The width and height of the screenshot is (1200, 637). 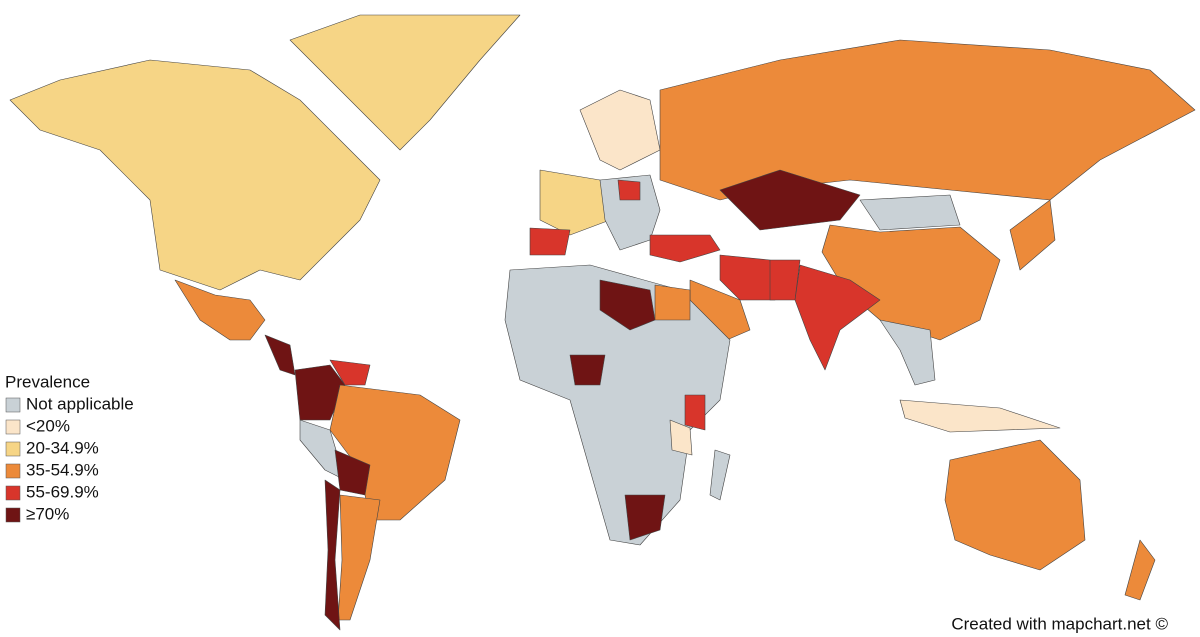 What do you see at coordinates (80, 403) in the screenshot?
I see `legend-label: Not applicable` at bounding box center [80, 403].